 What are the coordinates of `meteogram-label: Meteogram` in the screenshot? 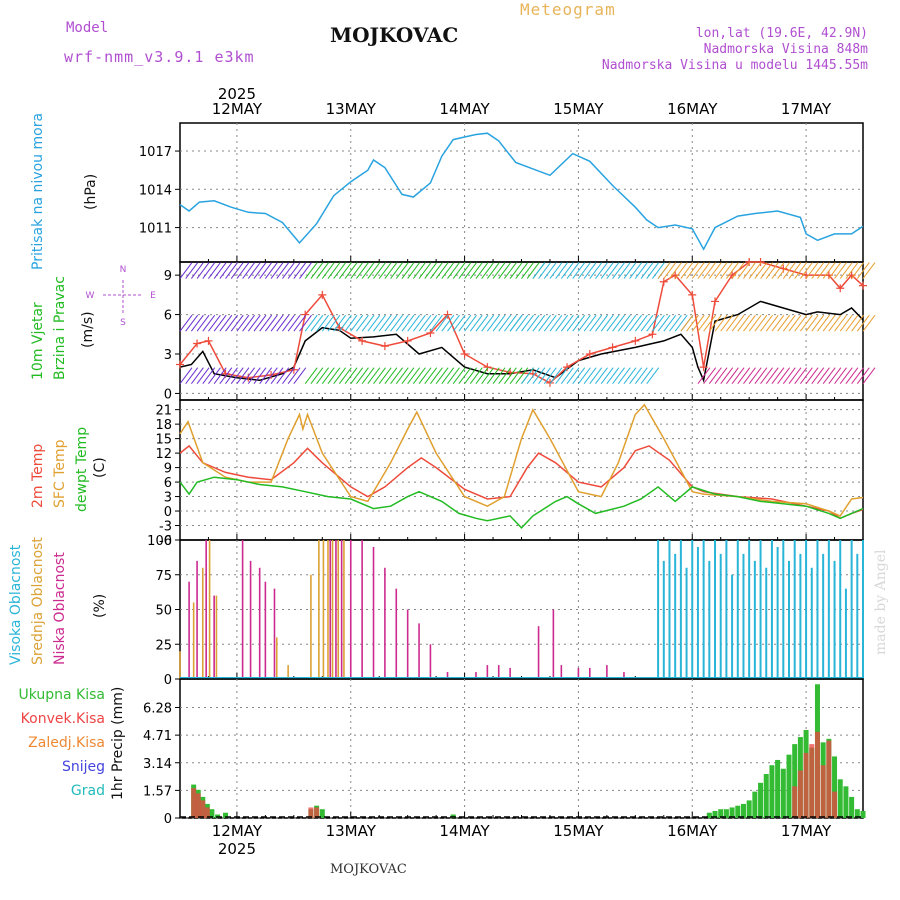 It's located at (568, 9).